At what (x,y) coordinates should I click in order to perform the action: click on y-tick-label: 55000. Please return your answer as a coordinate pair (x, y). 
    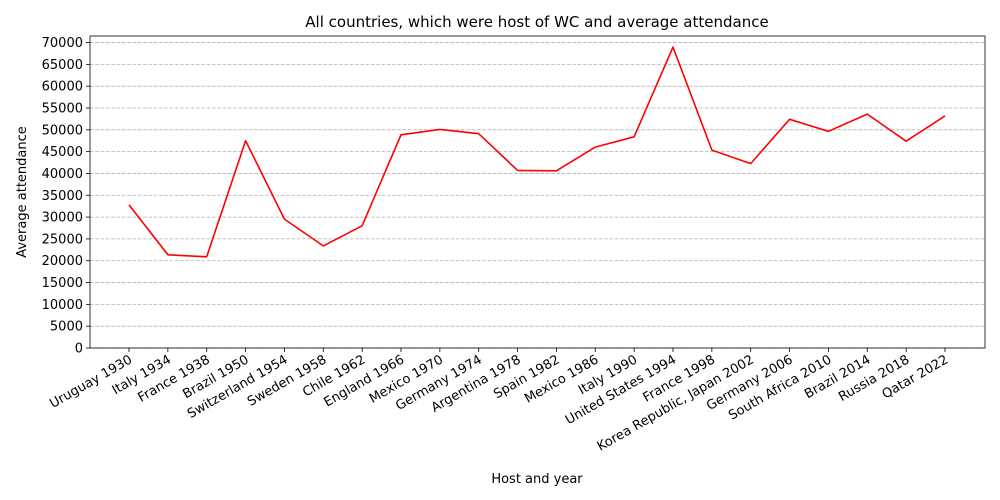
    Looking at the image, I should click on (62, 109).